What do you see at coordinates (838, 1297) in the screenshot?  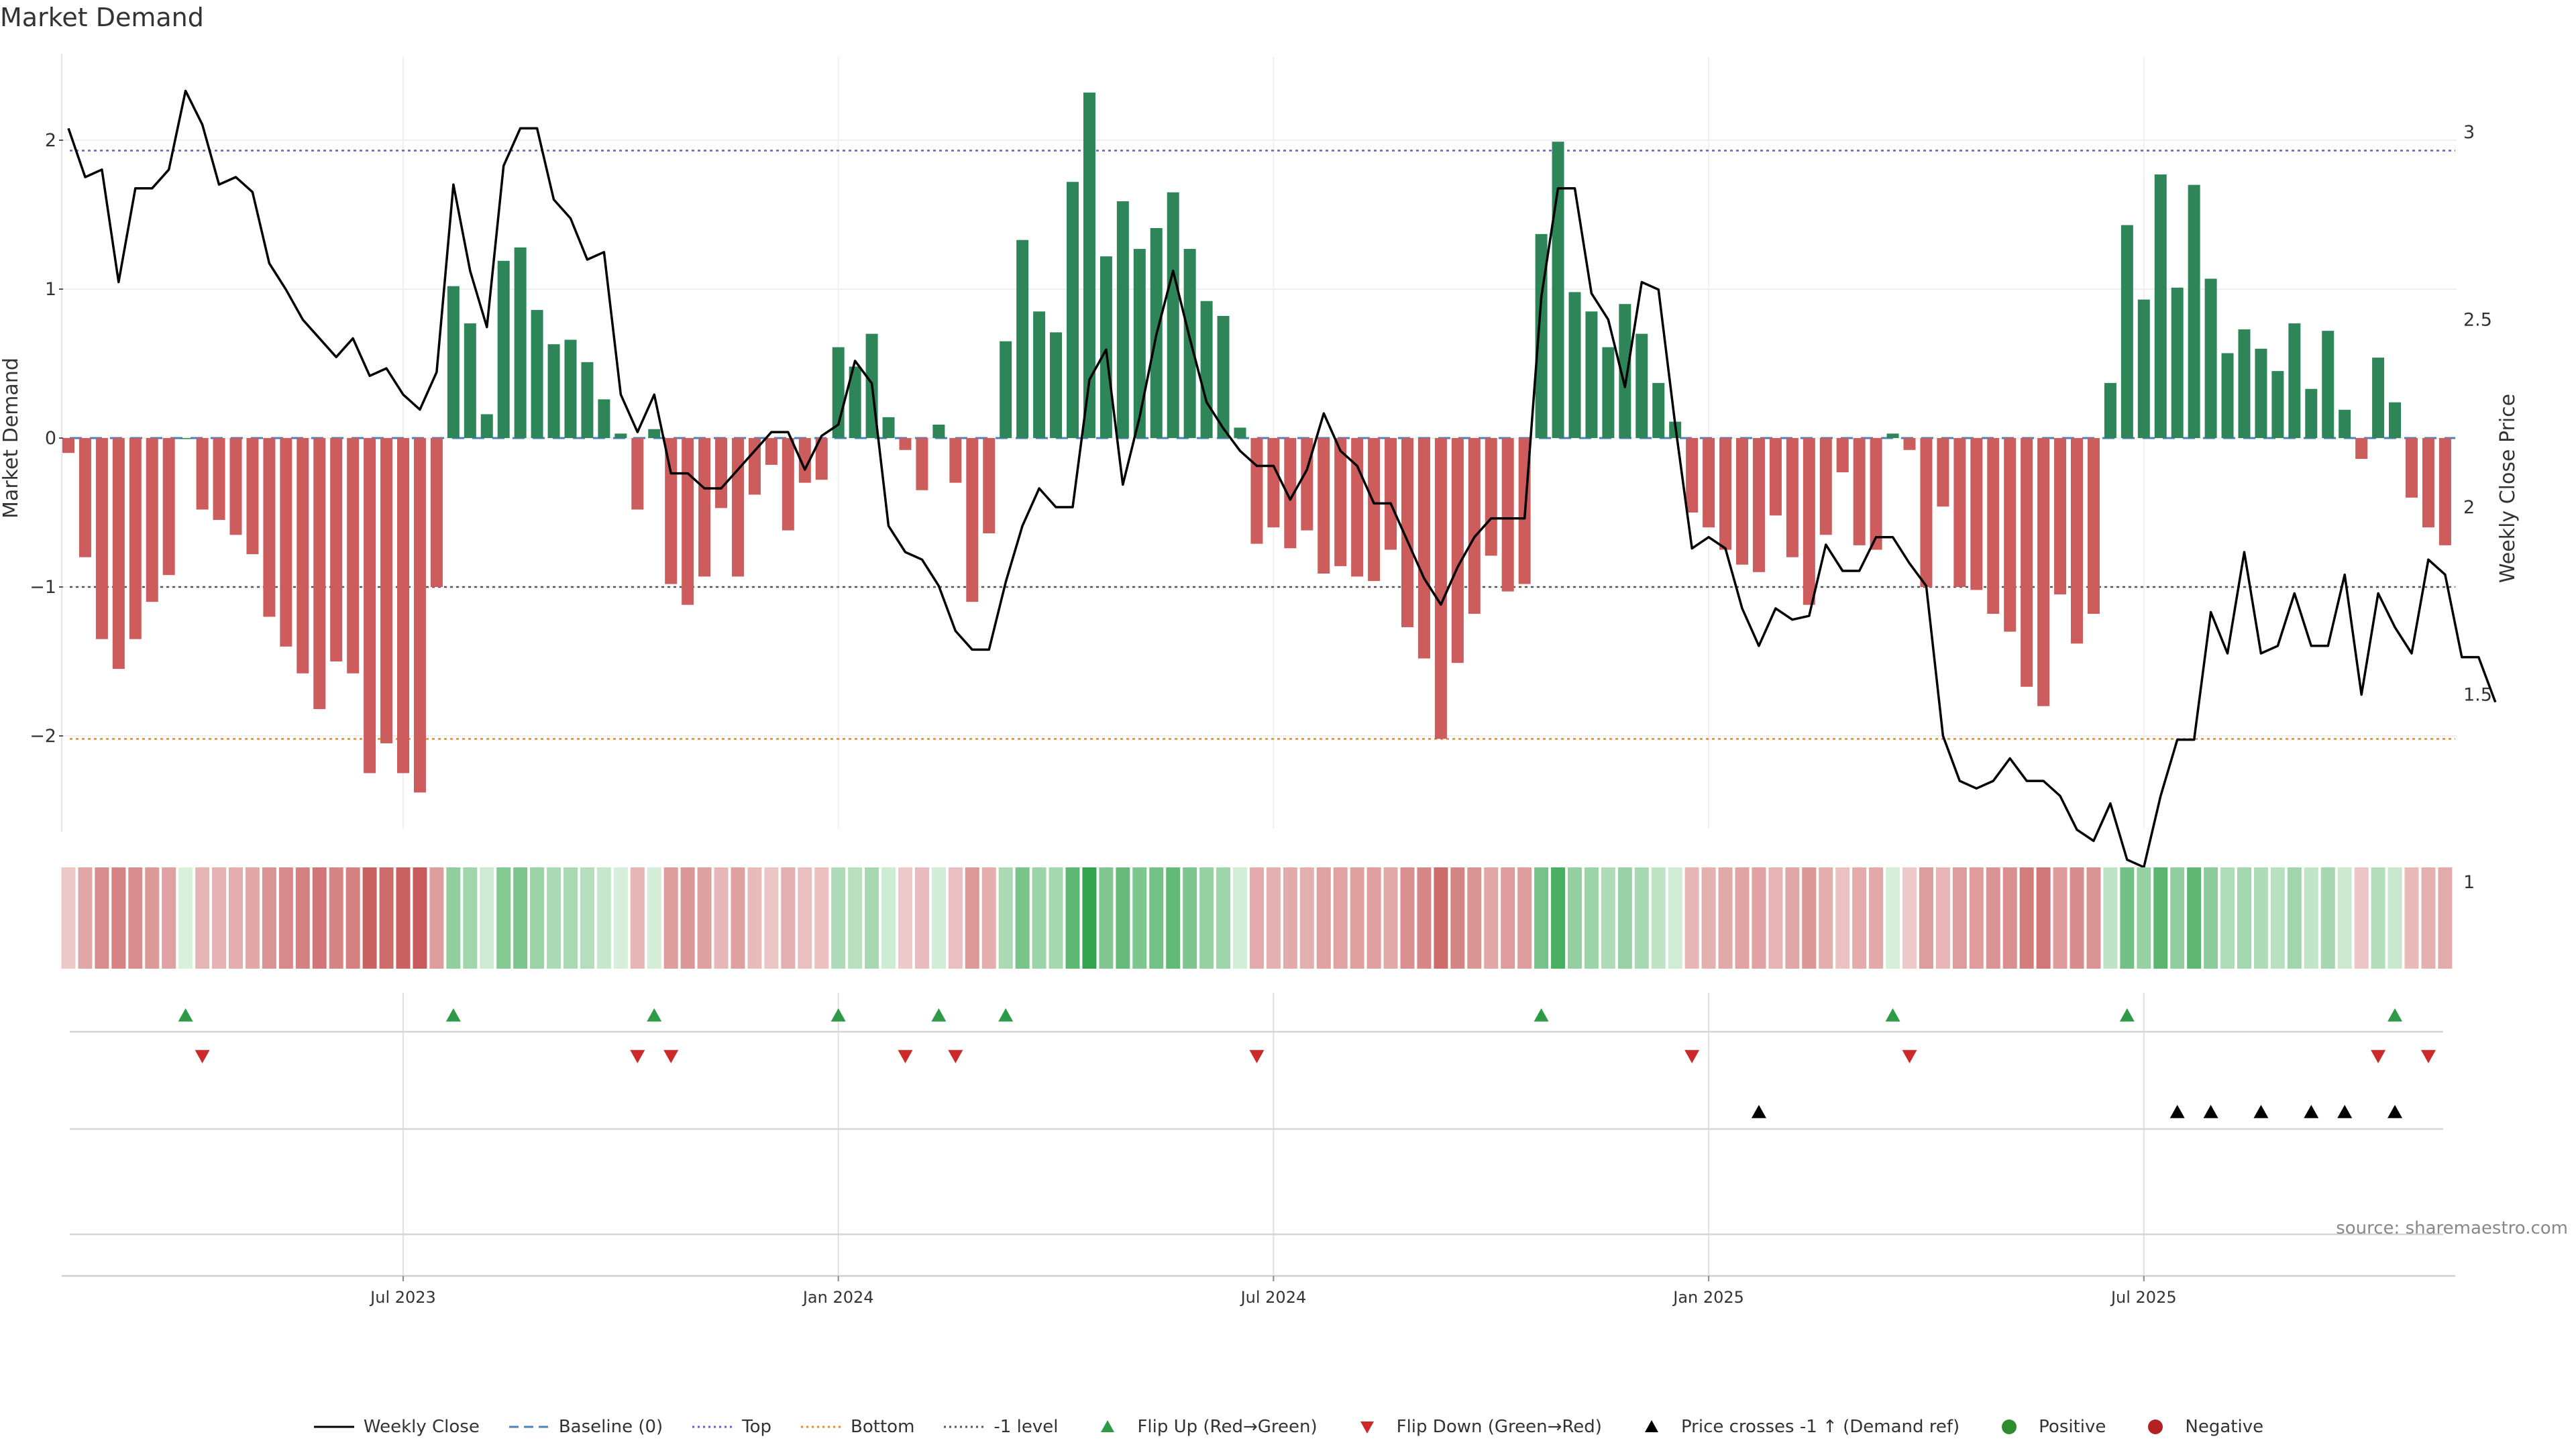 I see `x-tick-label: Jan 2024` at bounding box center [838, 1297].